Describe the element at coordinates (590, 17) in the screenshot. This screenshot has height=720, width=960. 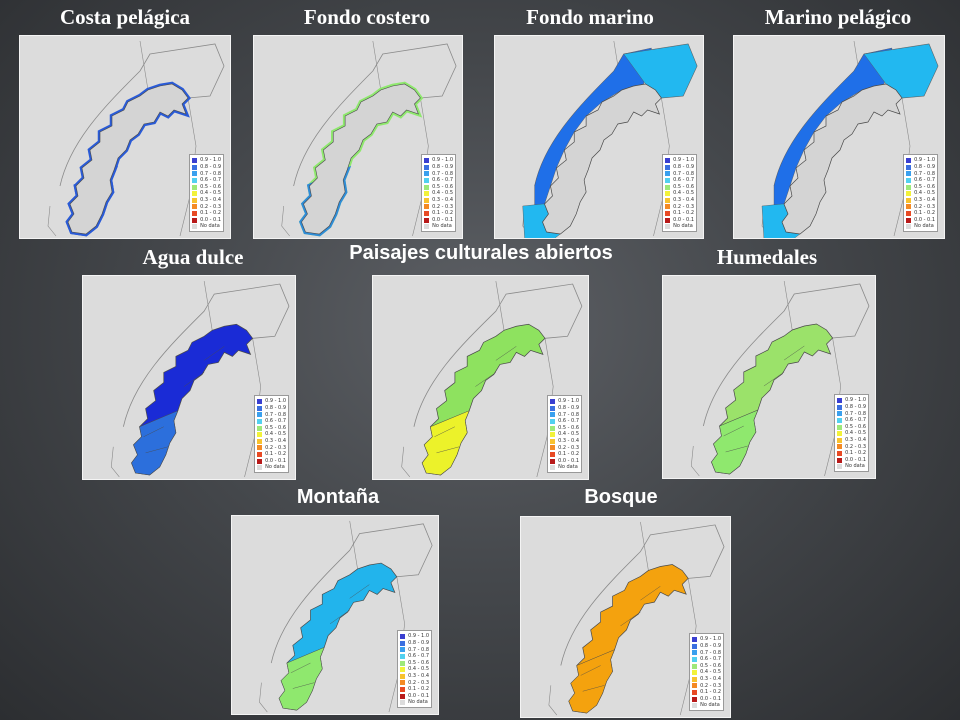
I see `panel-title-fondo-marino: Fondo marino` at that location.